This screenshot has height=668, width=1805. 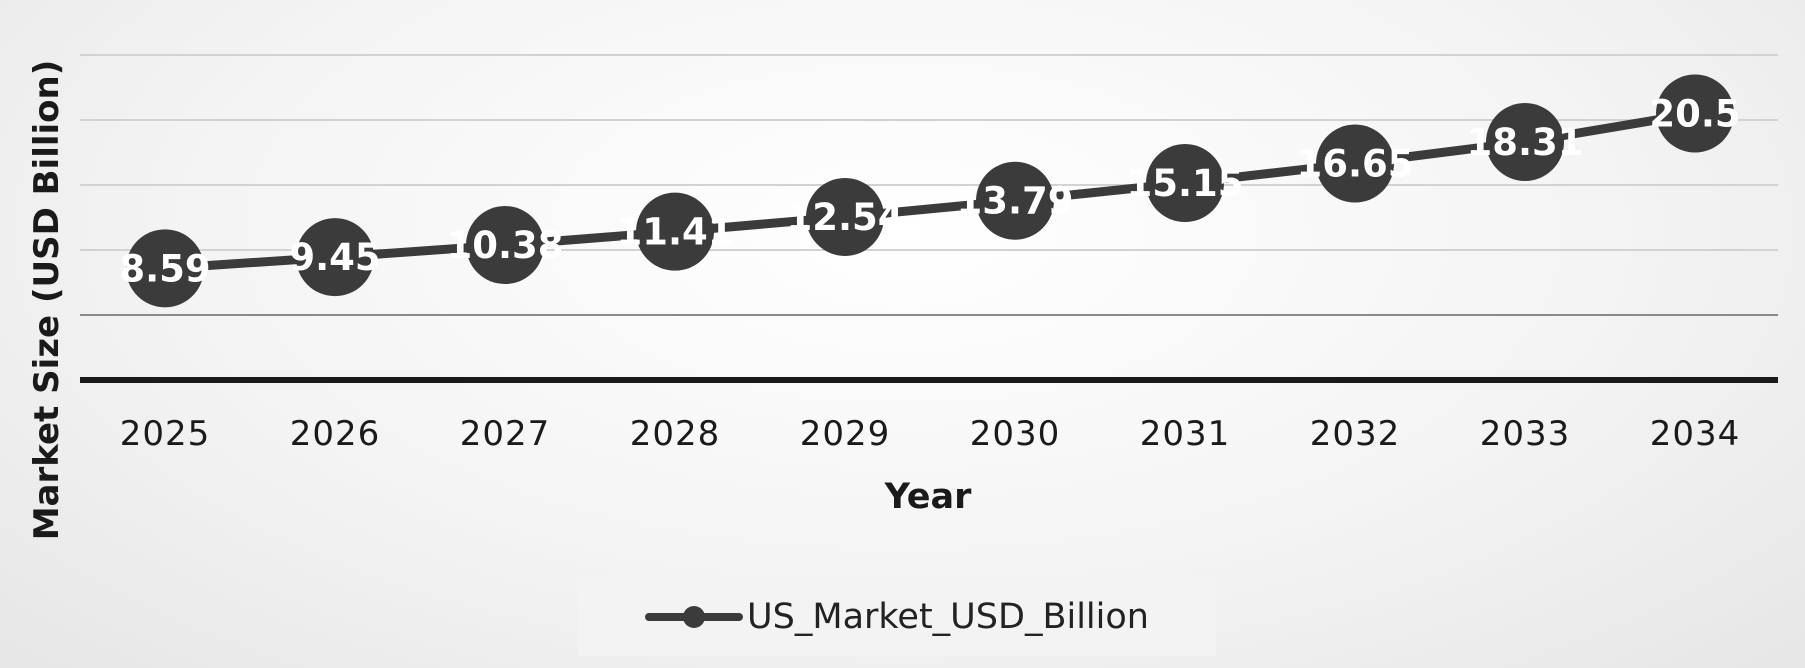 I want to click on data-label: 20.5, so click(x=1694, y=114).